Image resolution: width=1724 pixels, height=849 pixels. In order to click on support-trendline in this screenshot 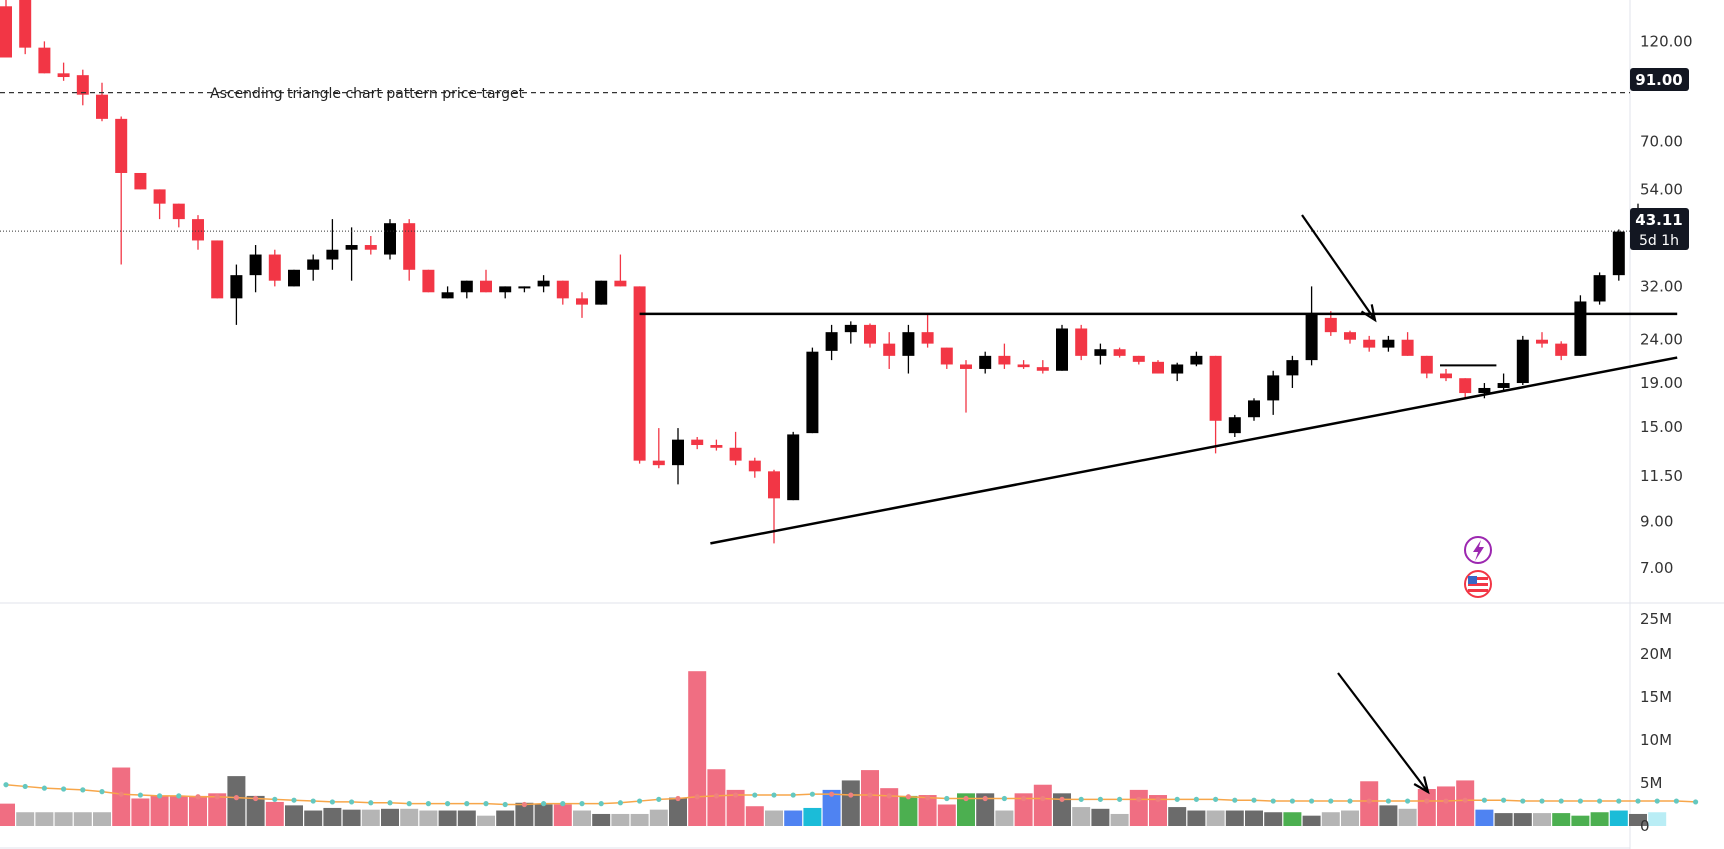, I will do `click(1194, 450)`.